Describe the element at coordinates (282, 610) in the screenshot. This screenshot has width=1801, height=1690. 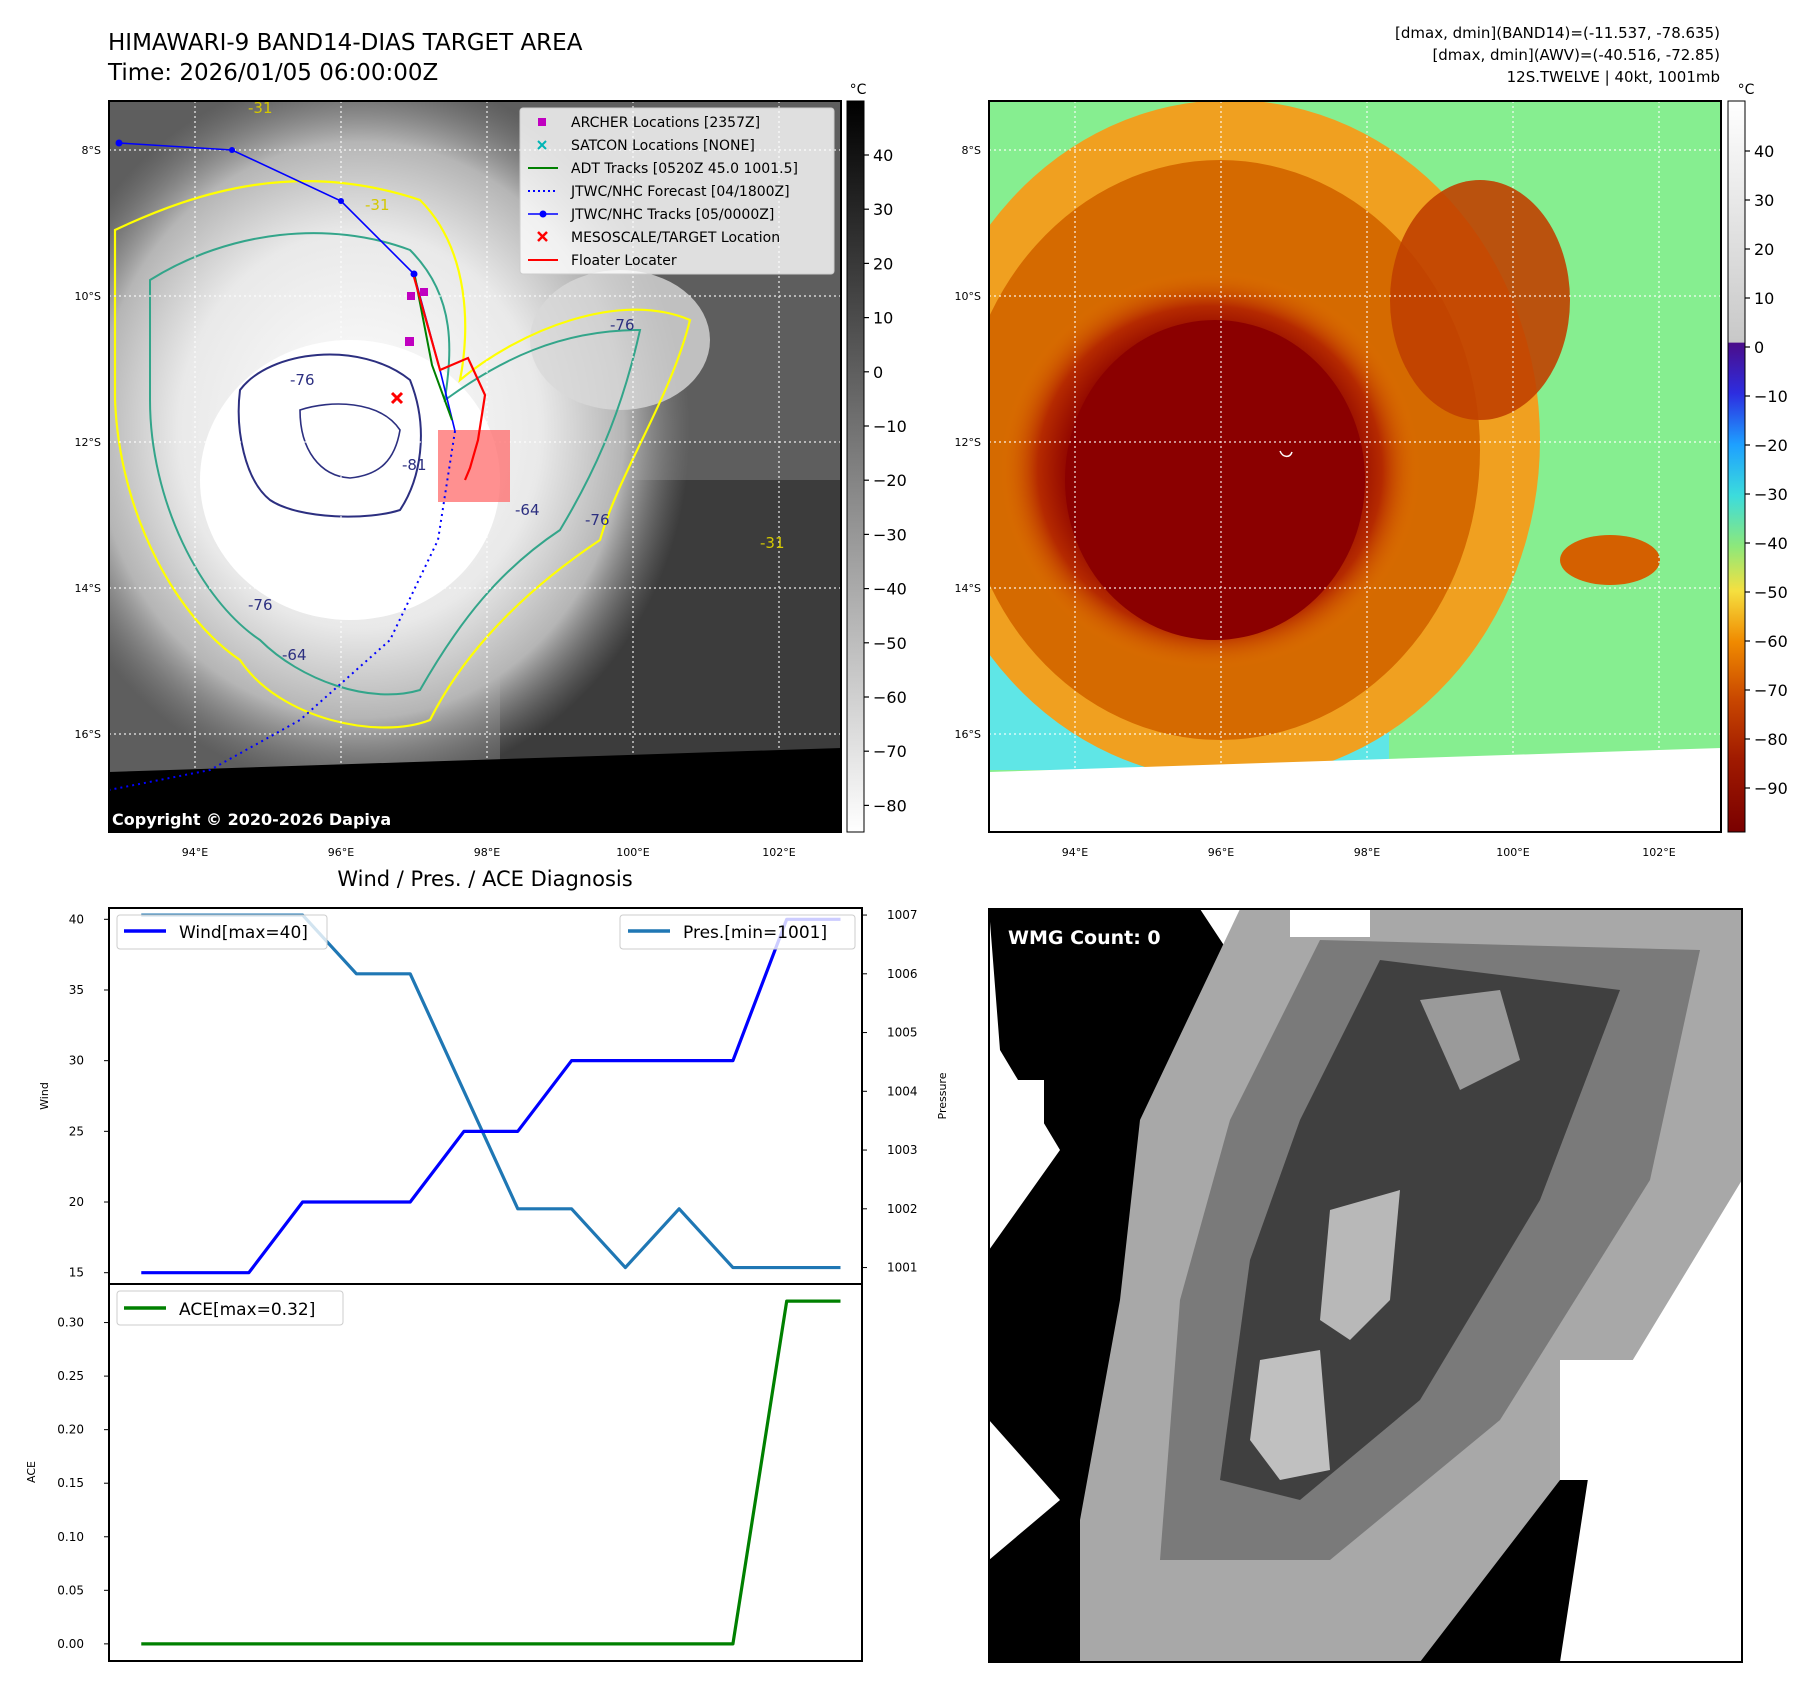
I see `jtwc-forecast` at that location.